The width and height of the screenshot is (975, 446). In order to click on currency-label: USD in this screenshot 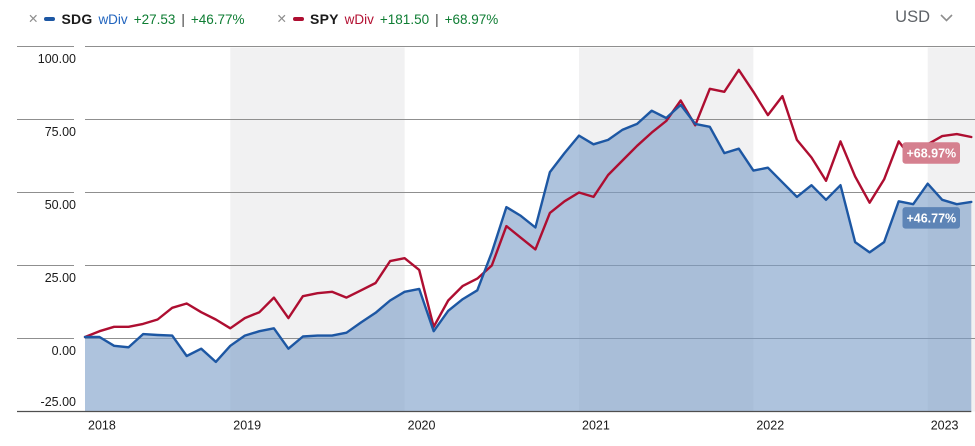, I will do `click(912, 17)`.